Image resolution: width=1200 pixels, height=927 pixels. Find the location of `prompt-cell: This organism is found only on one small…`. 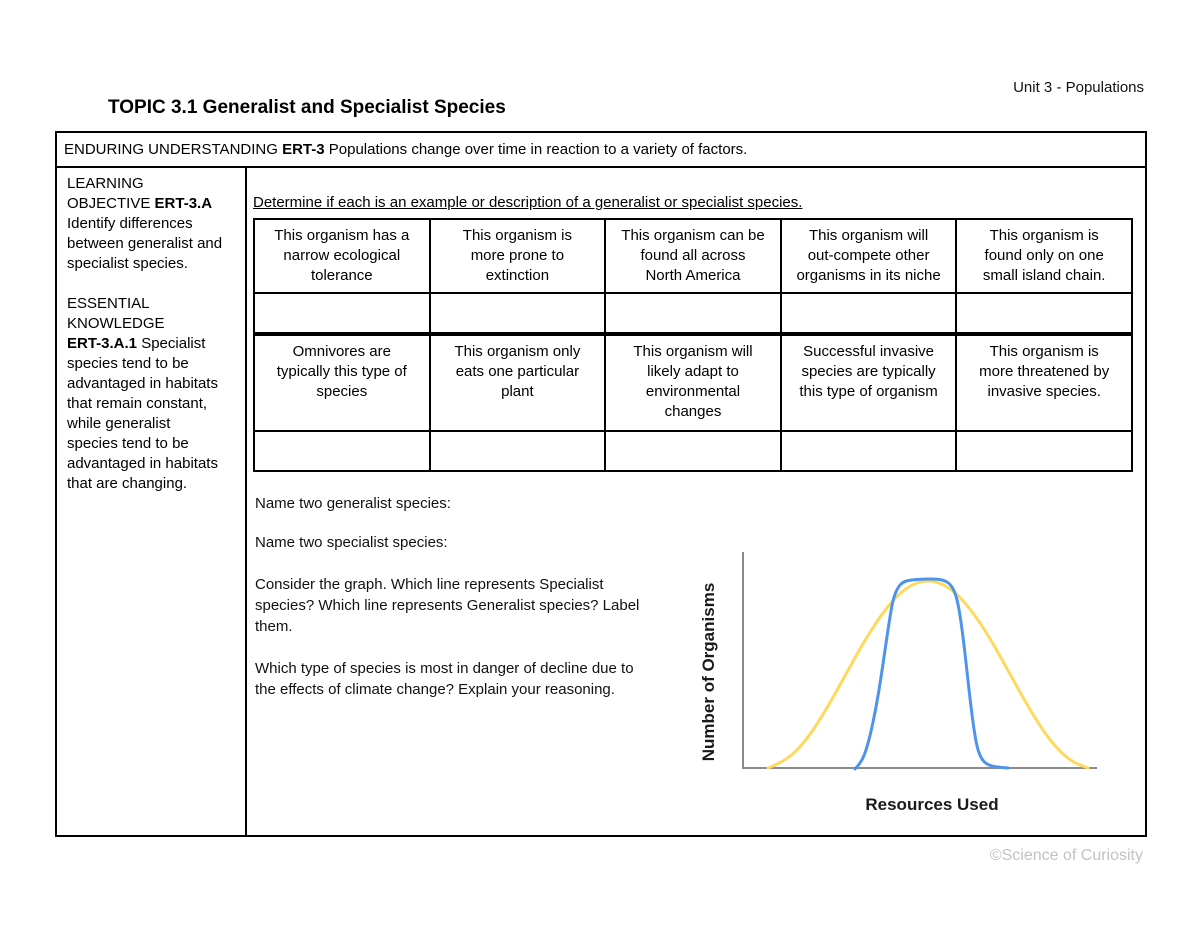

prompt-cell: This organism is found only on one small… is located at coordinates (1044, 256).